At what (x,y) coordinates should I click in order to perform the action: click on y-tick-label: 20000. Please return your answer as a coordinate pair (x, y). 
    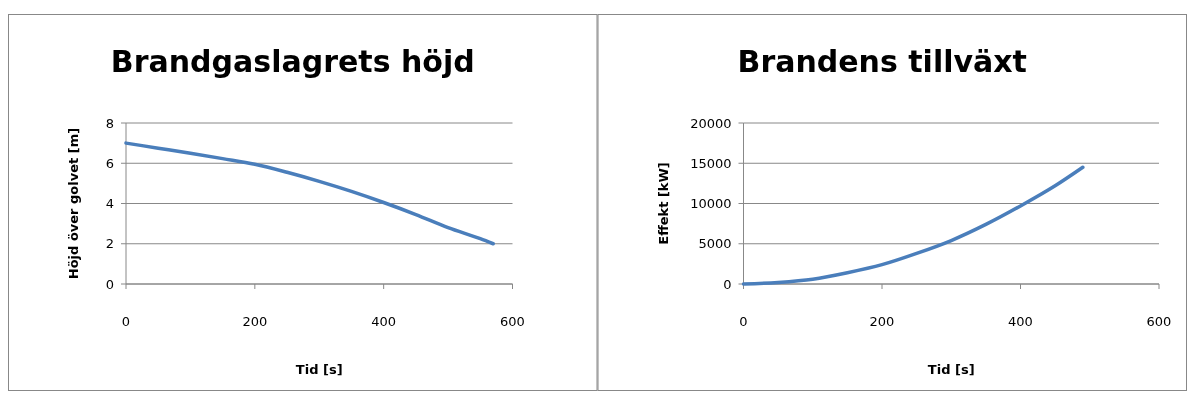
    Looking at the image, I should click on (711, 123).